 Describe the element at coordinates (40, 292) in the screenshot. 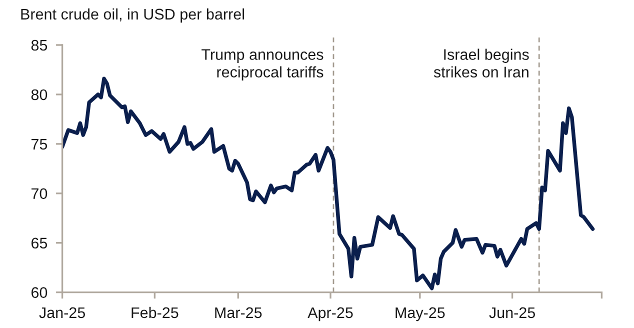

I see `y-tick-label: 60` at that location.